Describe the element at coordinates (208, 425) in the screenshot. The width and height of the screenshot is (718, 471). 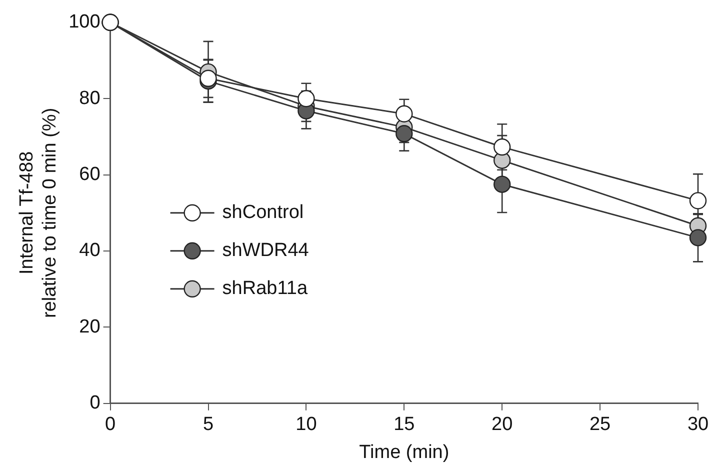
I see `x-tick-label: 5` at that location.